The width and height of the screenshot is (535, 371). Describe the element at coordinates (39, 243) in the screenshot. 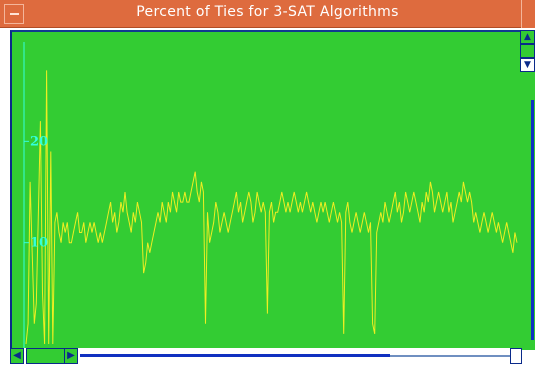

I see `y-tick-label: 10` at that location.